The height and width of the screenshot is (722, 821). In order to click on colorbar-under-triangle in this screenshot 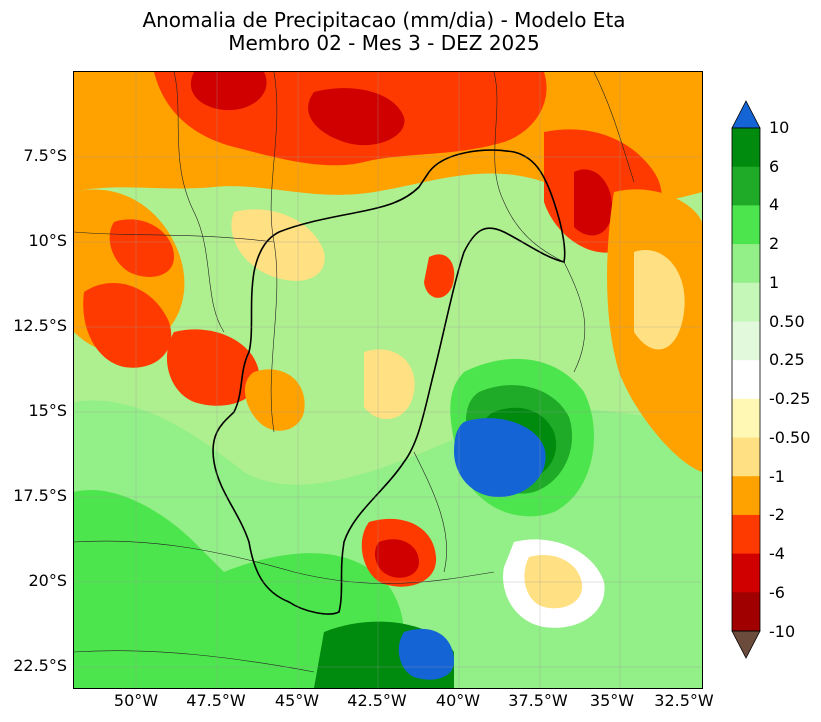, I will do `click(746, 644)`.